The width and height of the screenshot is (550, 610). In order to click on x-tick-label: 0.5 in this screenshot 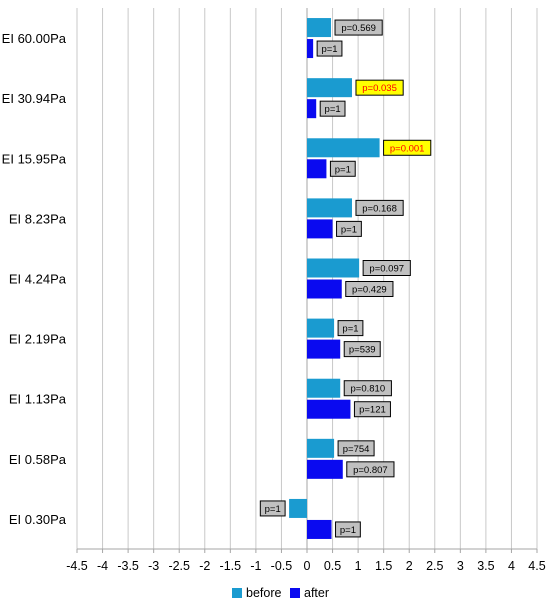, I will do `click(332, 566)`.